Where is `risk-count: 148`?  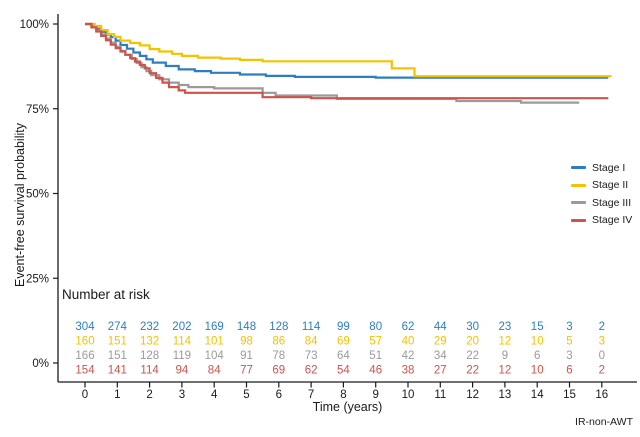 risk-count: 148 is located at coordinates (246, 327).